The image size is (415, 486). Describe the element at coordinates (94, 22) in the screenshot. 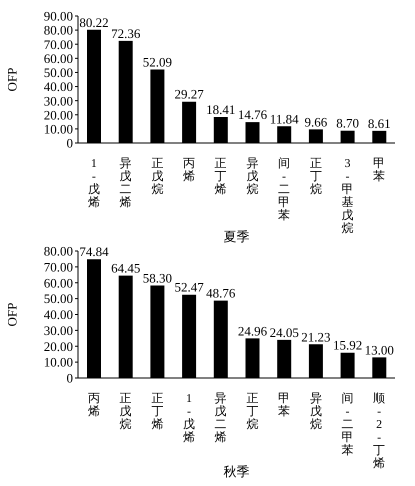

I see `data-label: 80.22` at that location.